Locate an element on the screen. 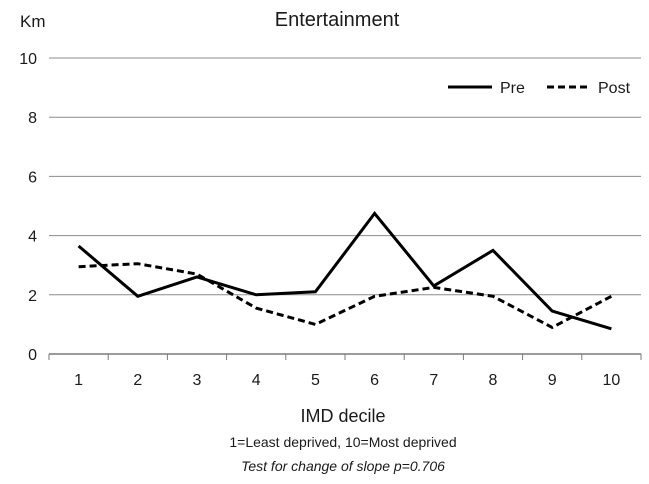 The height and width of the screenshot is (484, 649). y-tick-label: 0 is located at coordinates (32, 355).